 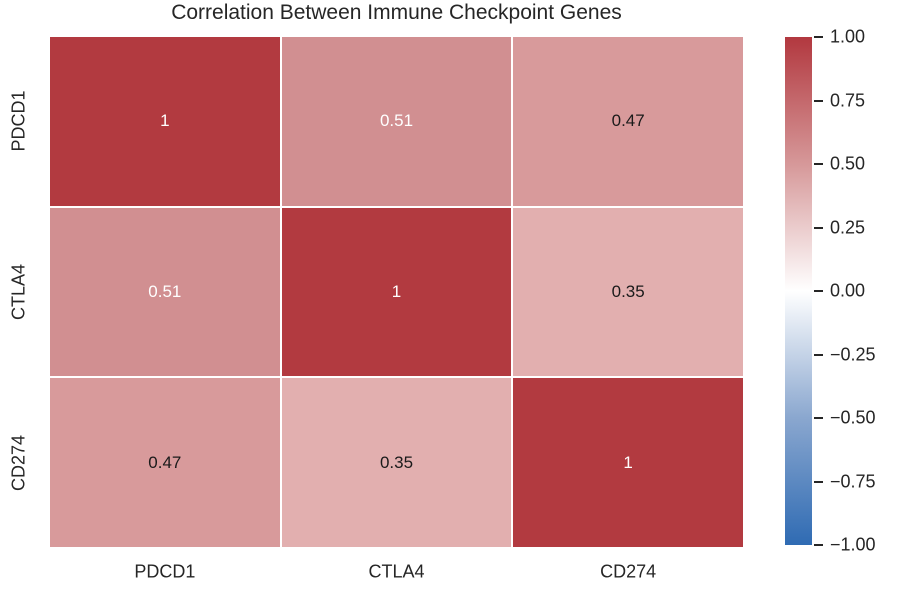 What do you see at coordinates (848, 227) in the screenshot?
I see `colorbar-tick-label: 0.25` at bounding box center [848, 227].